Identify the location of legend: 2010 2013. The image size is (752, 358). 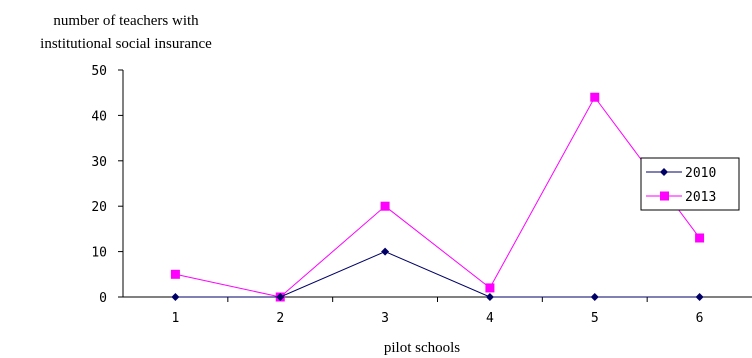
(690, 184).